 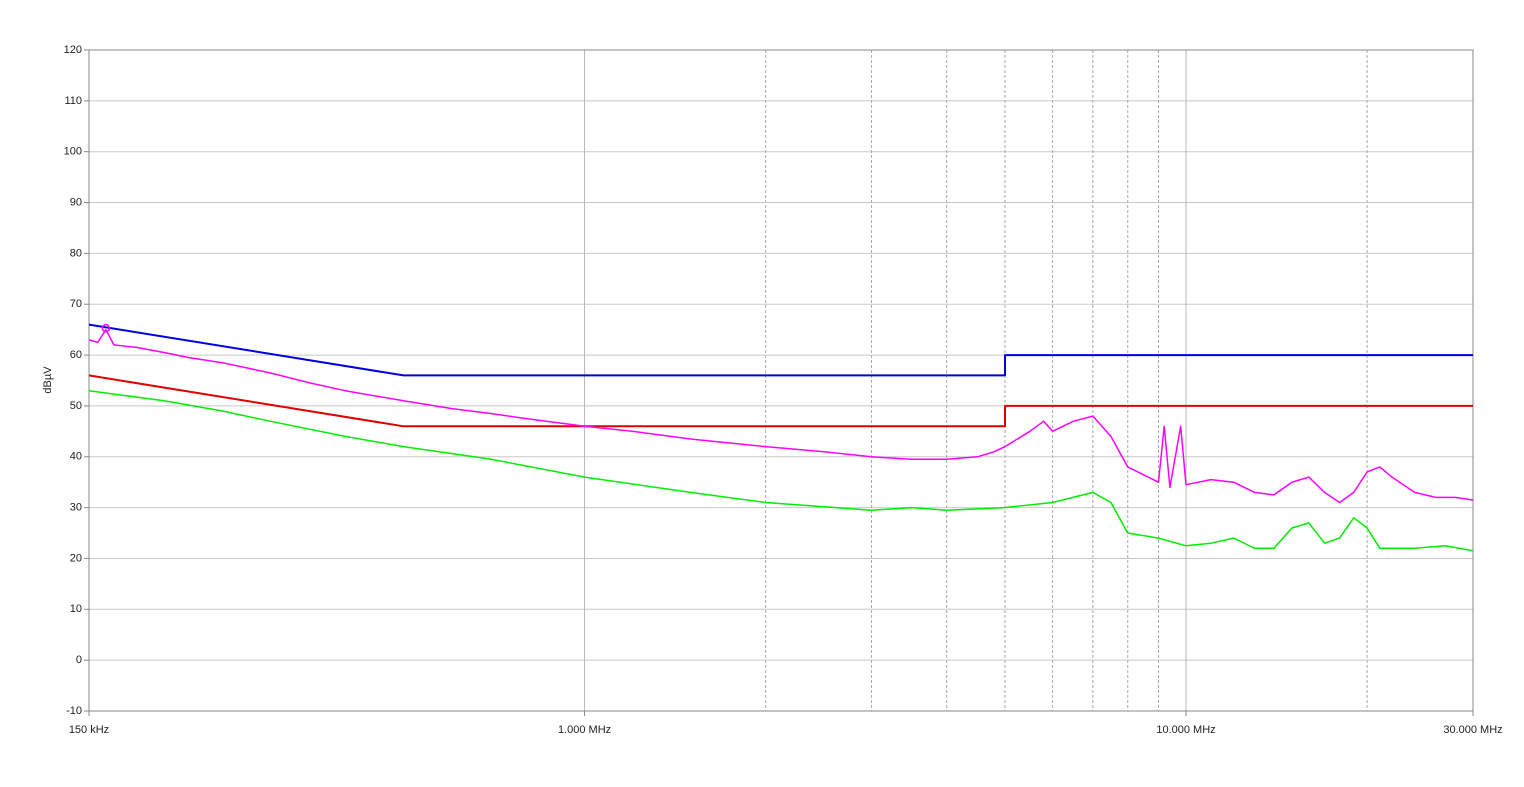 I want to click on y-tick-label: 30, so click(x=76, y=508).